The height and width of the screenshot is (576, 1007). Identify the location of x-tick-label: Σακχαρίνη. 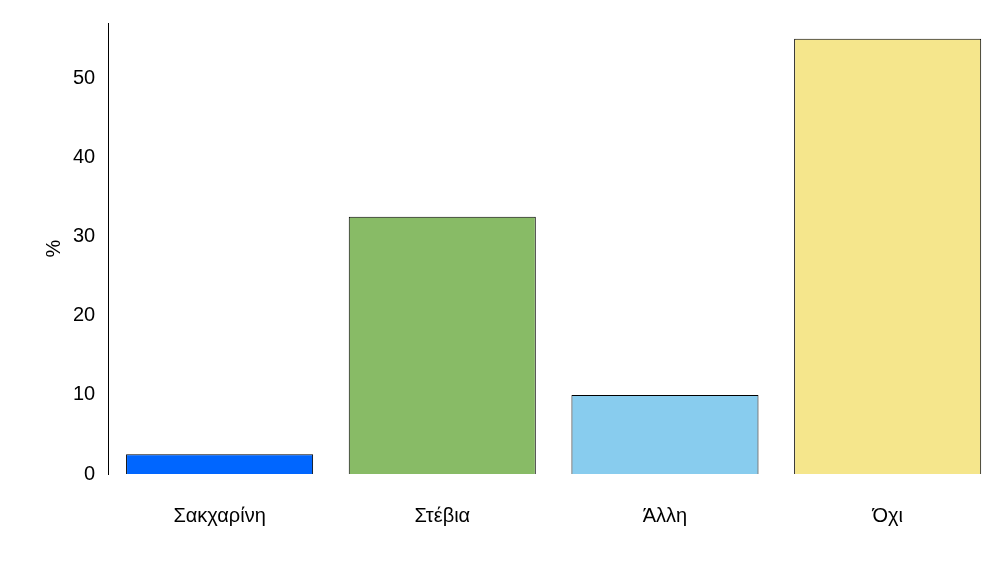
(219, 514).